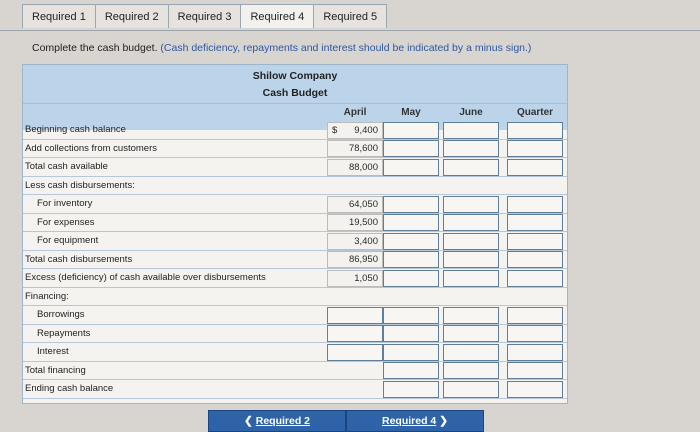  What do you see at coordinates (79, 259) in the screenshot?
I see `row-label: Total cash disbursements` at bounding box center [79, 259].